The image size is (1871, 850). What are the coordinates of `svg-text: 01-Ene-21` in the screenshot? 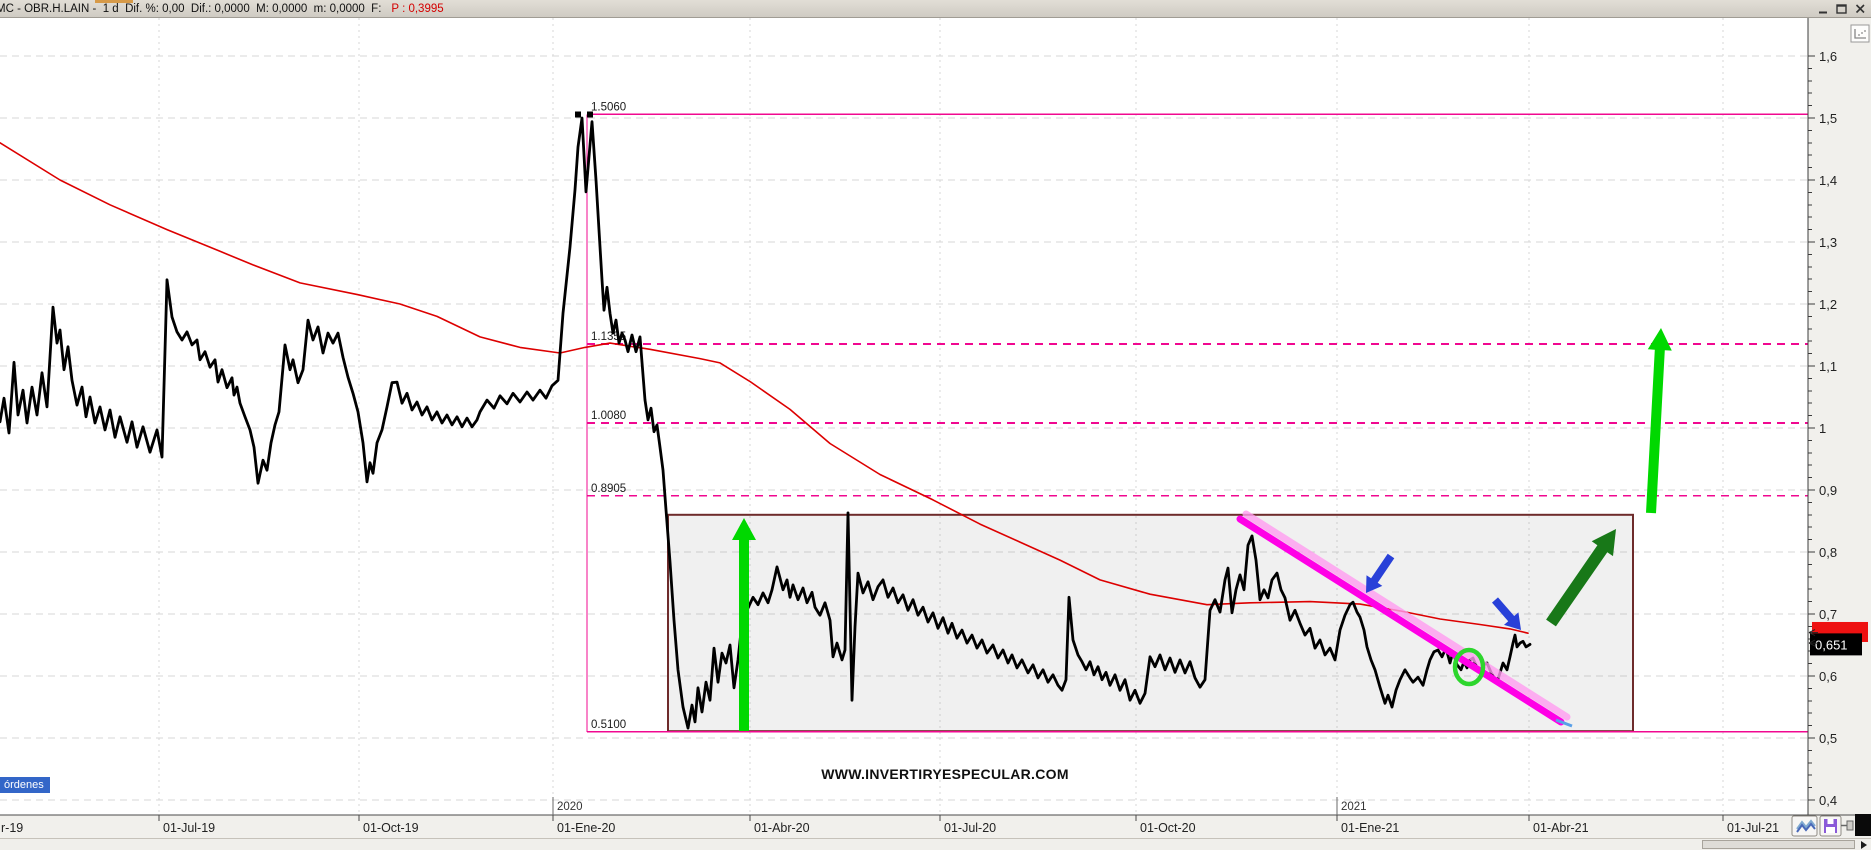 It's located at (1370, 828).